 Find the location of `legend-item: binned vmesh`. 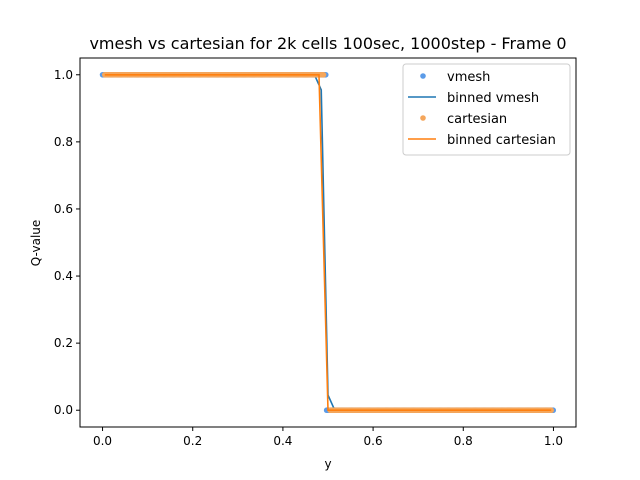

legend-item: binned vmesh is located at coordinates (473, 98).